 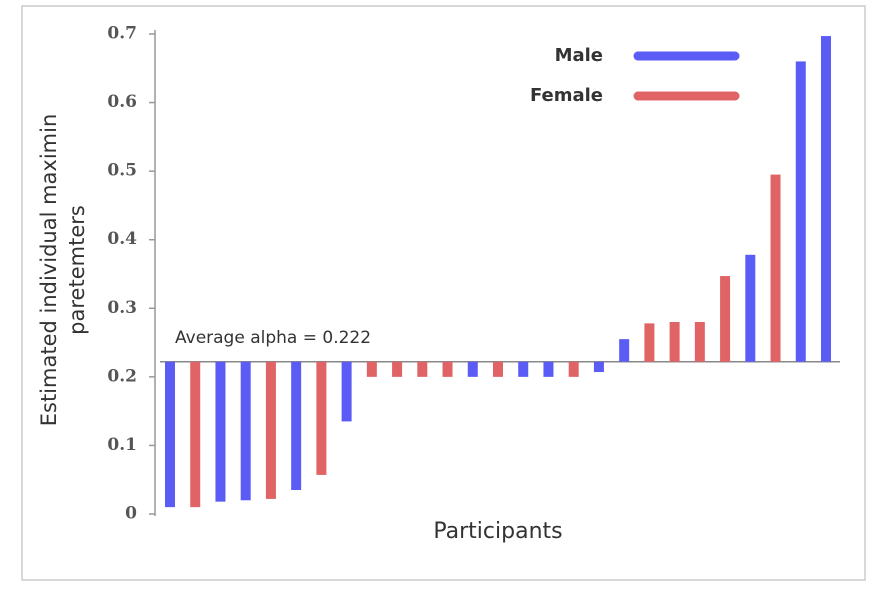 I want to click on legend-label: Male, so click(x=579, y=55).